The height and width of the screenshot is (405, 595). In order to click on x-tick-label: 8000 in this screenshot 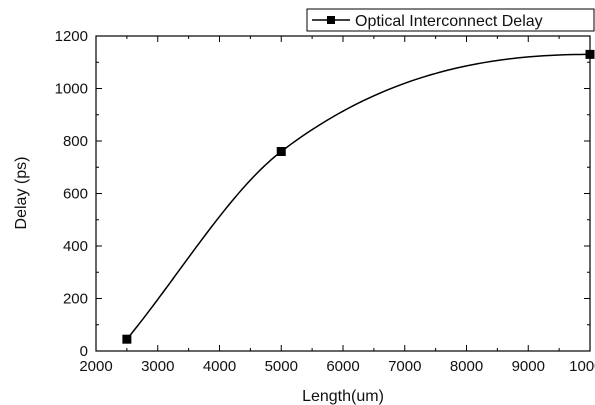, I will do `click(466, 366)`.